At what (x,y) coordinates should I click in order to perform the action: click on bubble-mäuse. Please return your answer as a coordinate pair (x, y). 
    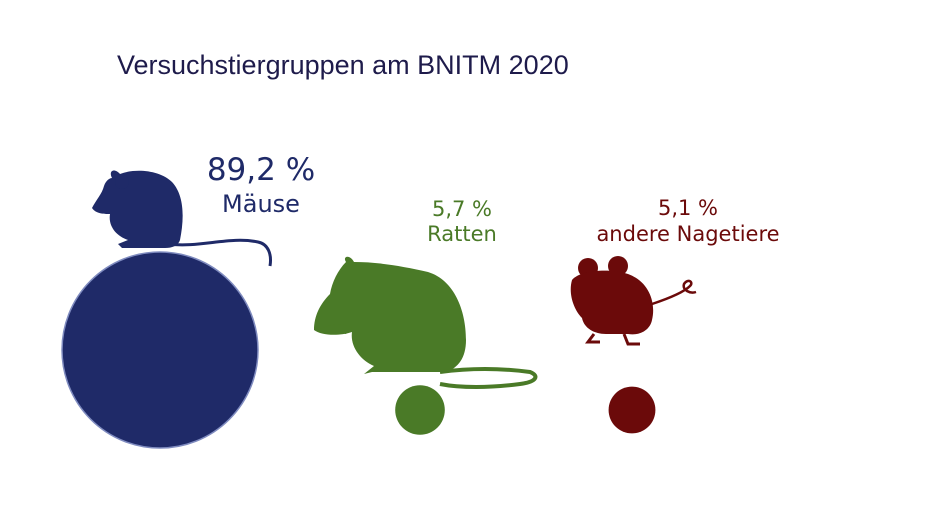
    Looking at the image, I should click on (160, 350).